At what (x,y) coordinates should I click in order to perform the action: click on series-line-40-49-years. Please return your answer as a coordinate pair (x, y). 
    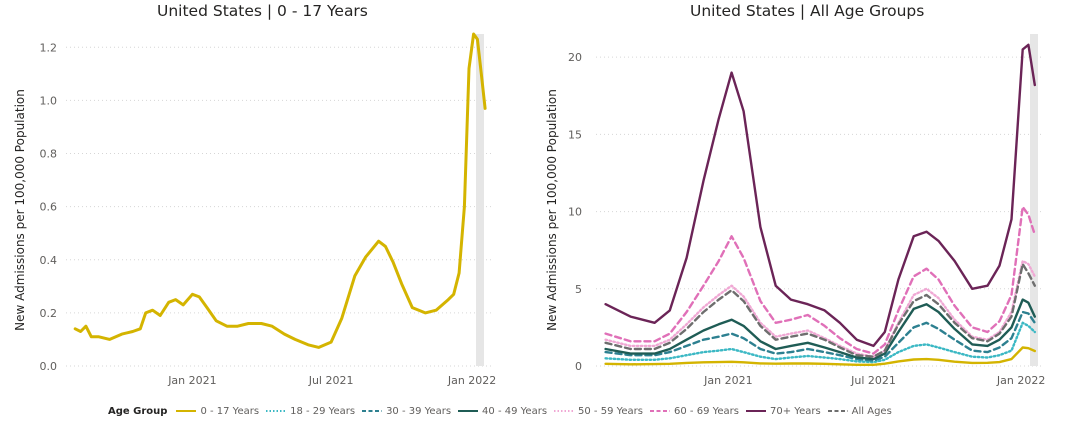
    Looking at the image, I should click on (820, 329).